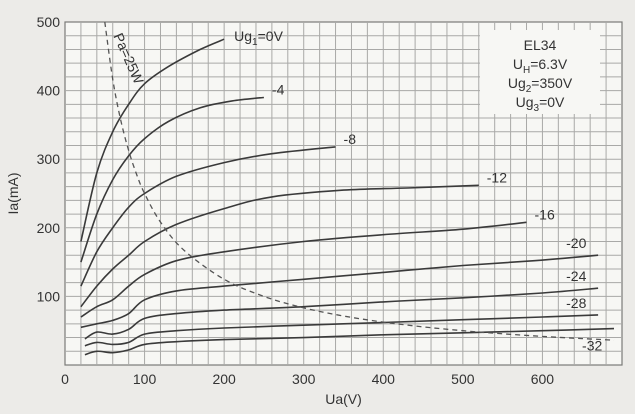 The width and height of the screenshot is (635, 414). Describe the element at coordinates (304, 379) in the screenshot. I see `x-tick-label: 300` at that location.